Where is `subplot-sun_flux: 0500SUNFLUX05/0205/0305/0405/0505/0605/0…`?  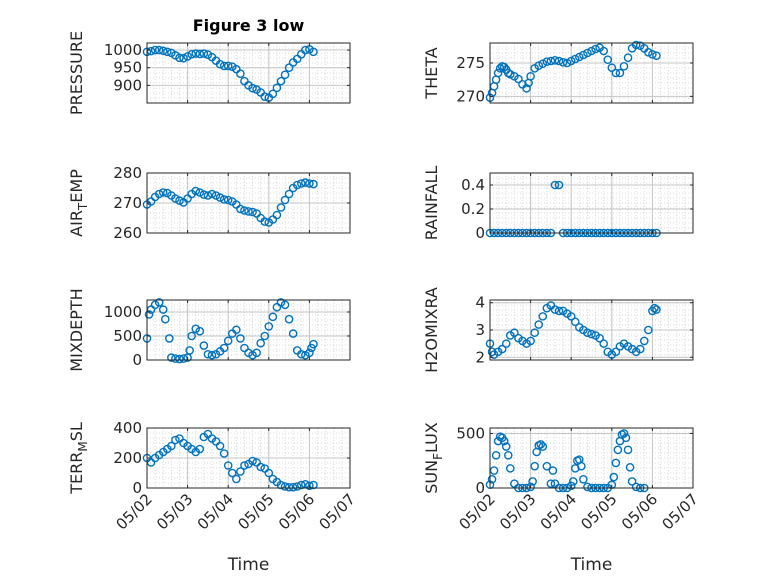
subplot-sun_flux: 0500SUNFLUX05/0205/0305/0405/0505/0605/0… is located at coordinates (562, 498).